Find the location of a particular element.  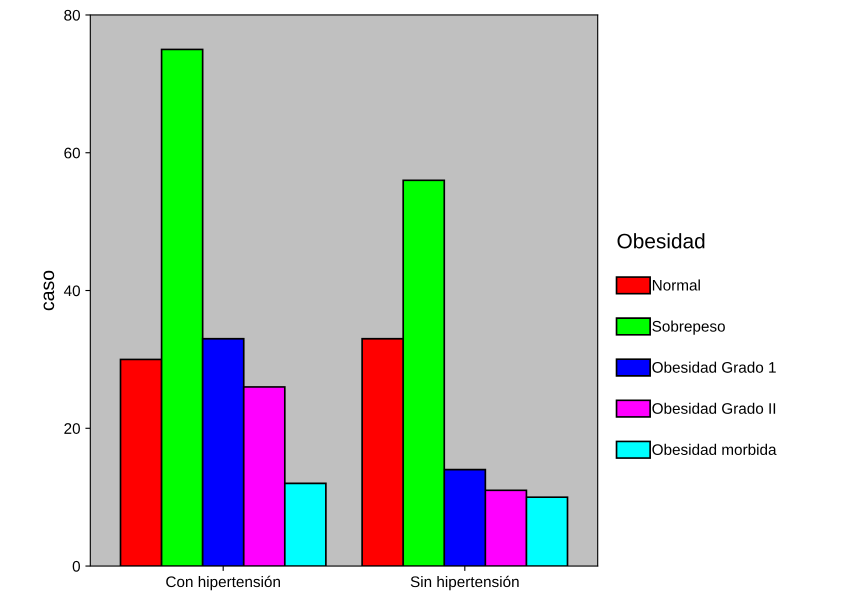

legend-label: Sobrepeso is located at coordinates (688, 327).